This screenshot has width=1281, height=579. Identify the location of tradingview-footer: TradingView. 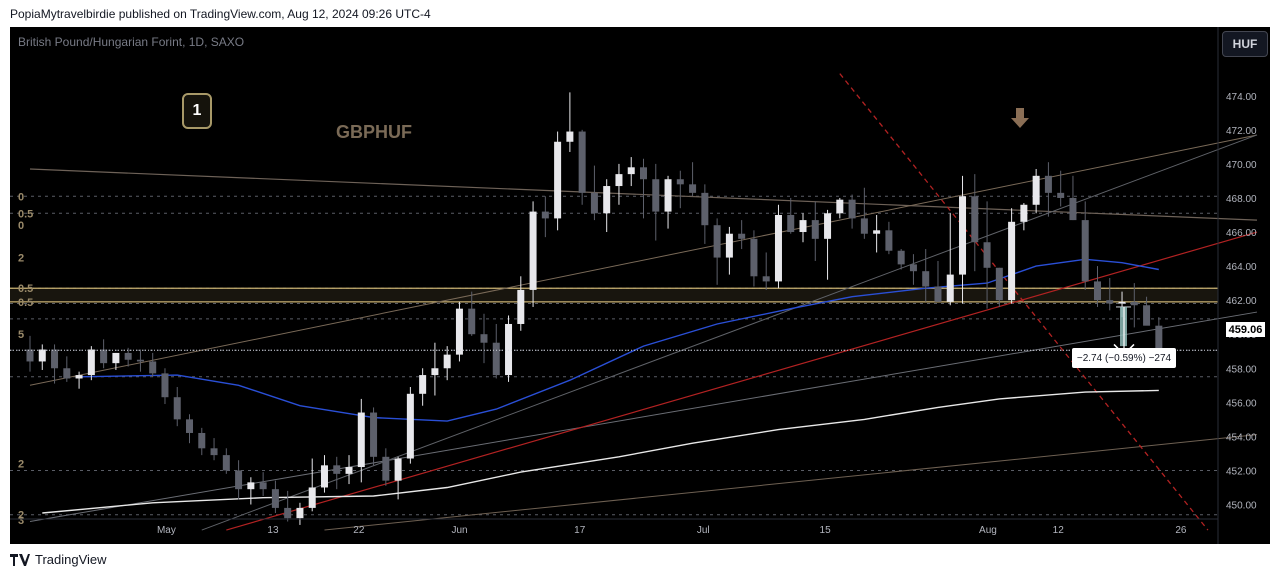
(58, 559).